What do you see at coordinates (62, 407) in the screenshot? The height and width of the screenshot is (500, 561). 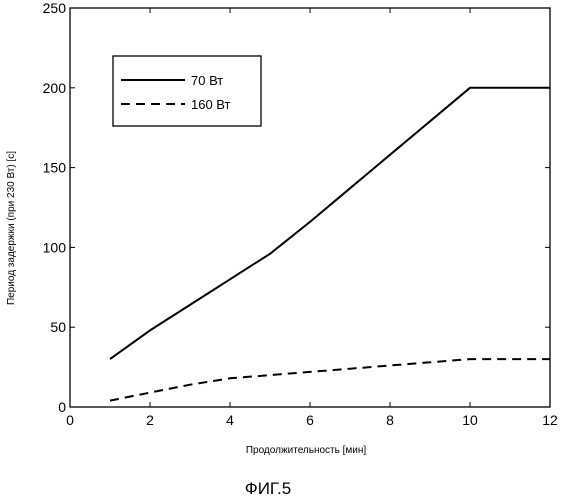 I see `y-tick-label: 0` at bounding box center [62, 407].